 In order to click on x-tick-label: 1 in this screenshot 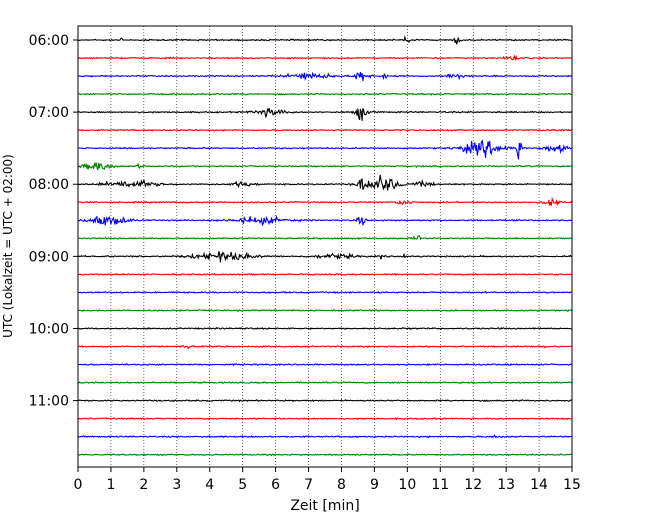, I will do `click(110, 485)`.